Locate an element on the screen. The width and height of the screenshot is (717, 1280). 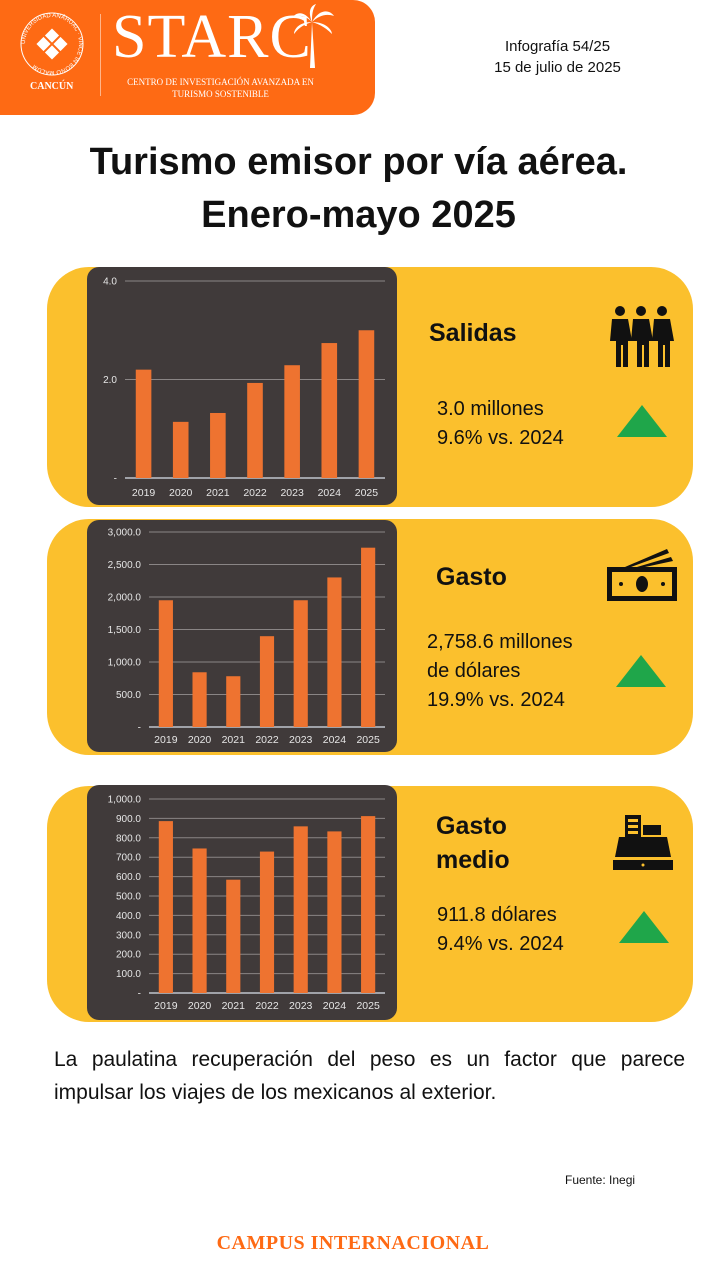
change-line: 9.4% vs. 2024 is located at coordinates (500, 944).